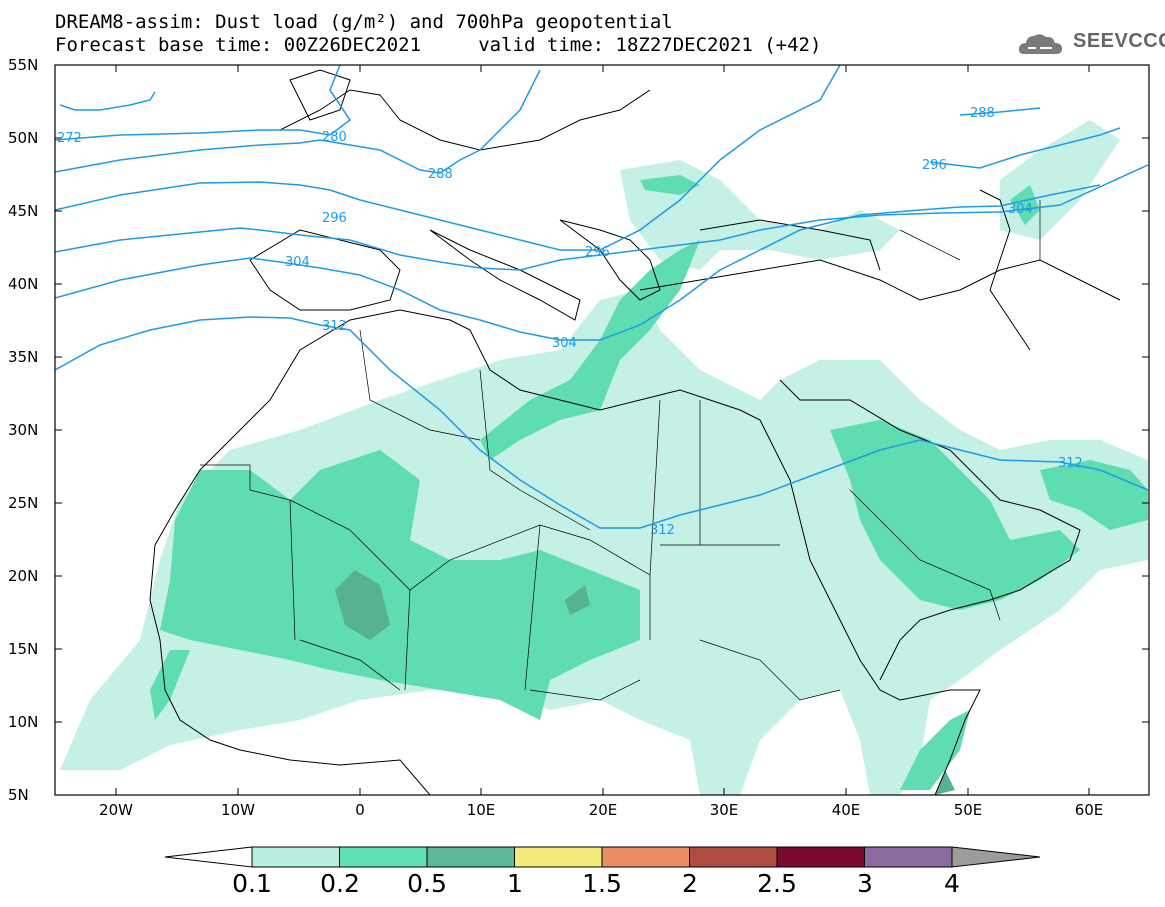 The height and width of the screenshot is (907, 1165). Describe the element at coordinates (18, 795) in the screenshot. I see `lat-label-5n: 5N` at that location.